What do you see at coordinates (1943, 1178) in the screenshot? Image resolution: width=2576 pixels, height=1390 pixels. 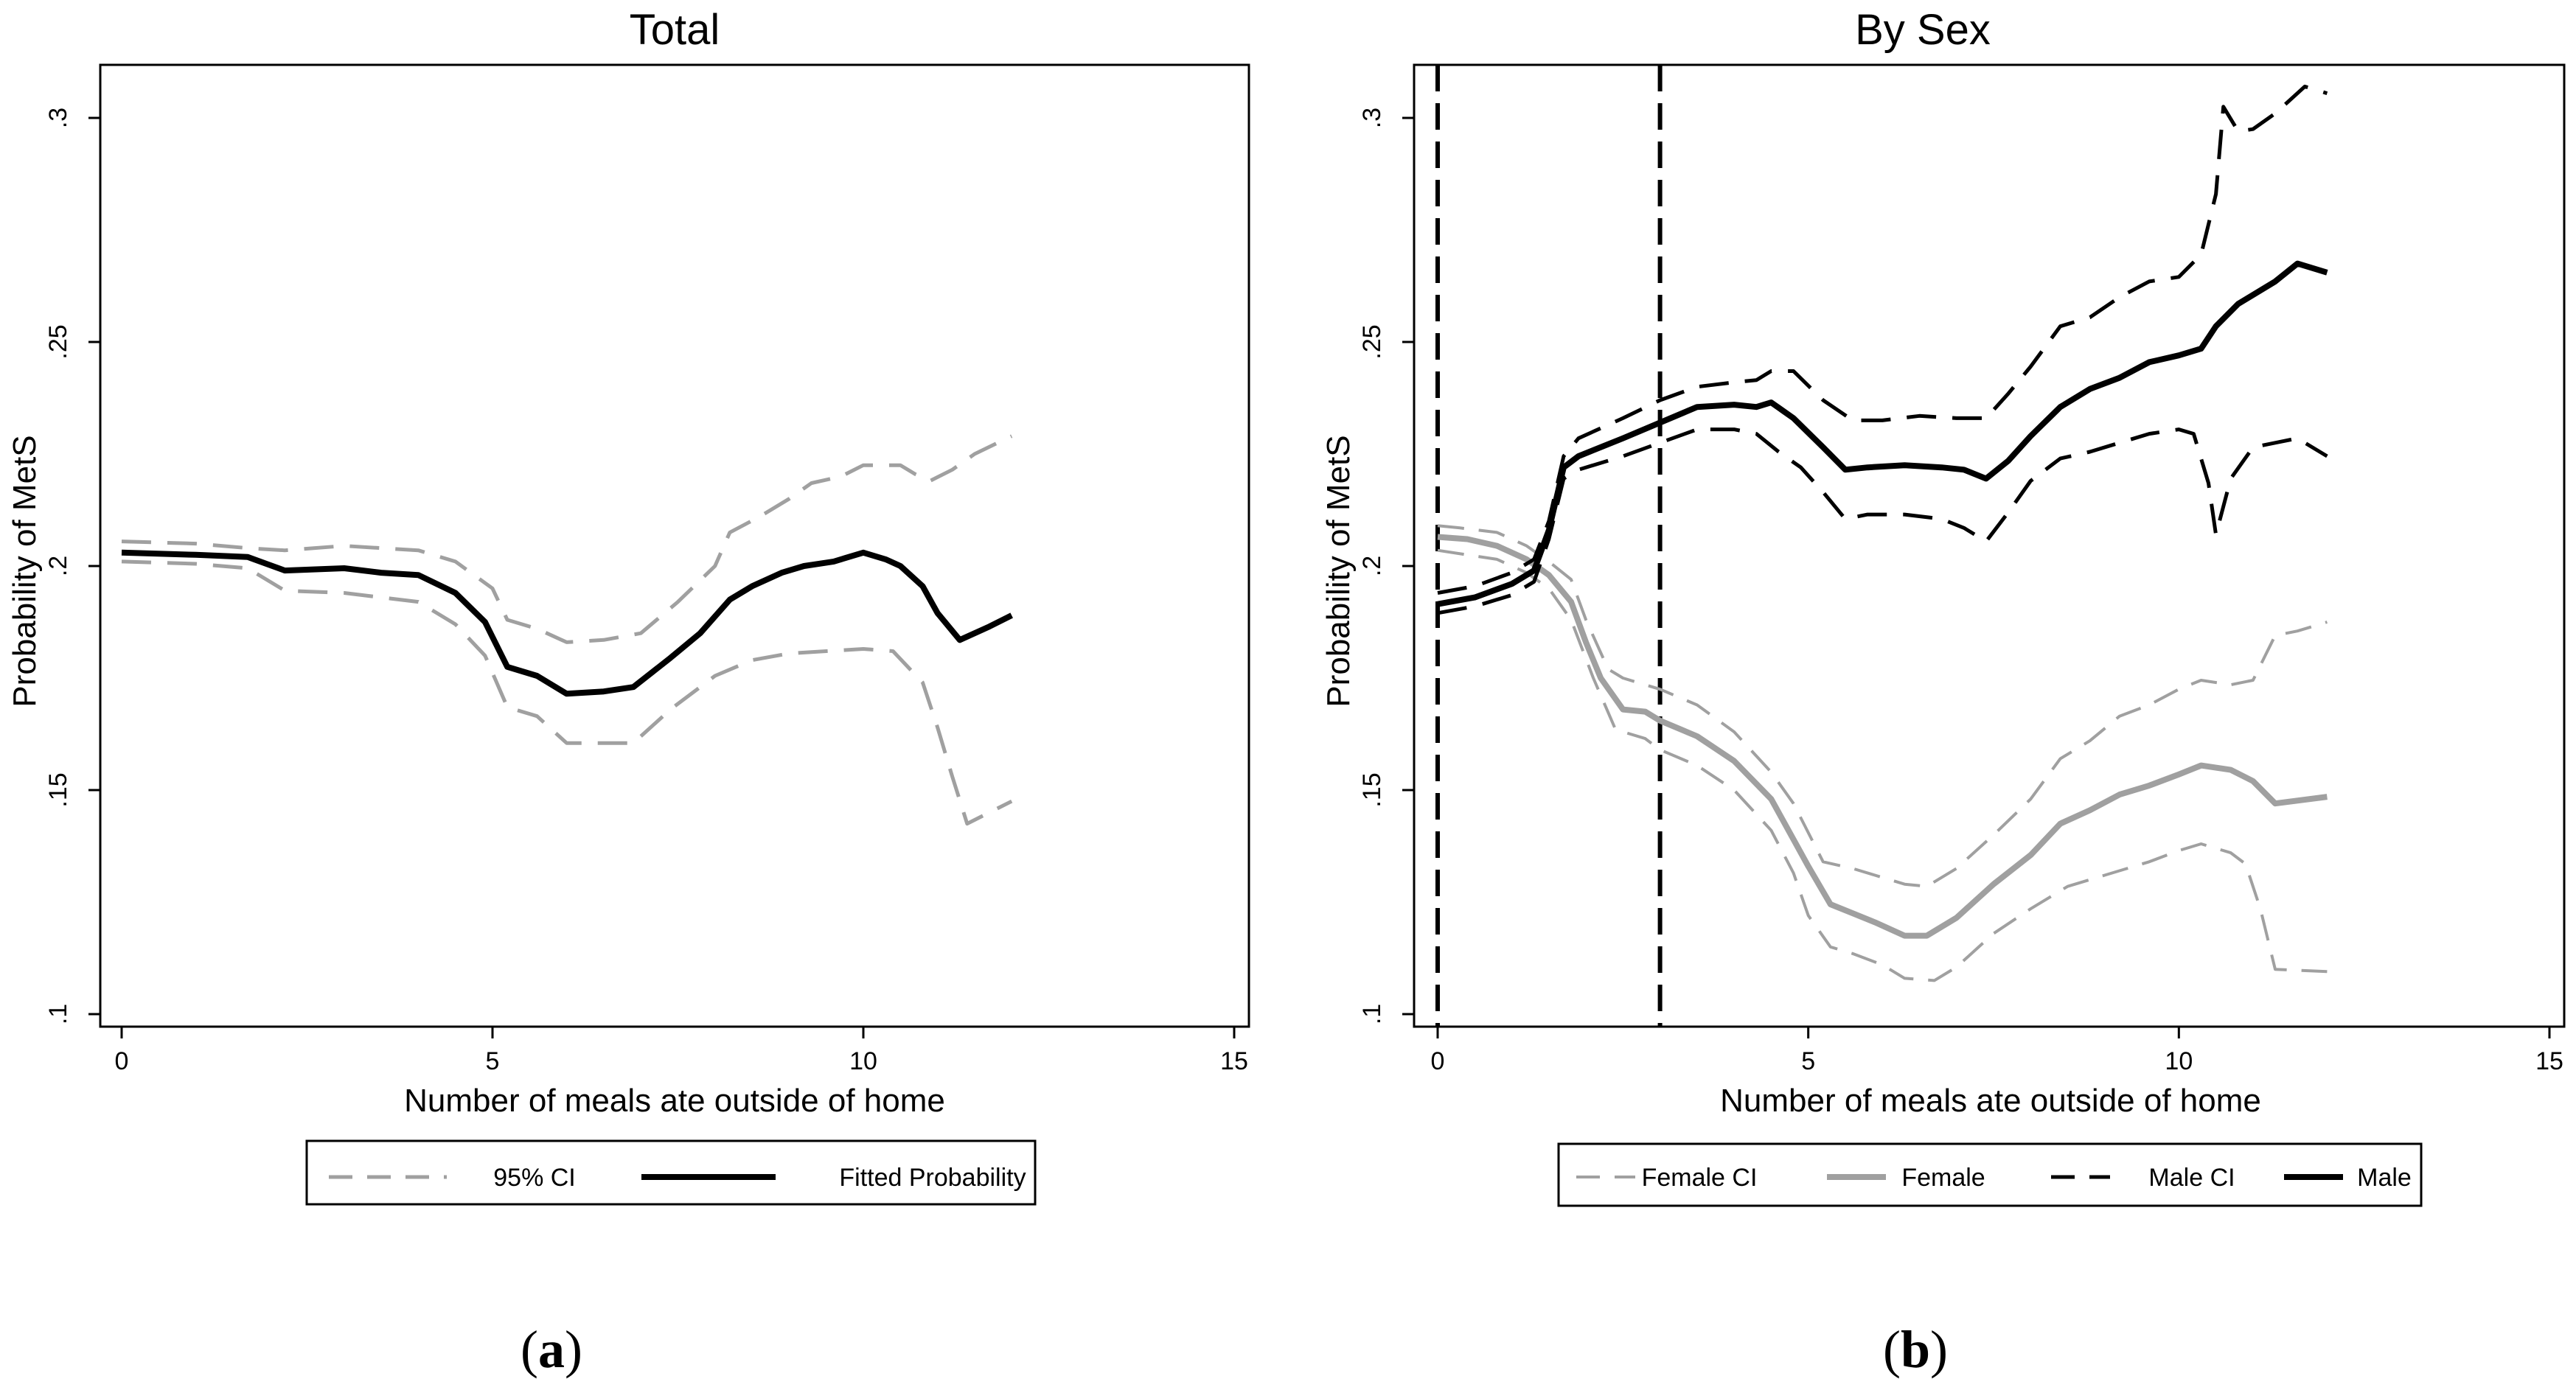 I see `legend-label: Female` at bounding box center [1943, 1178].